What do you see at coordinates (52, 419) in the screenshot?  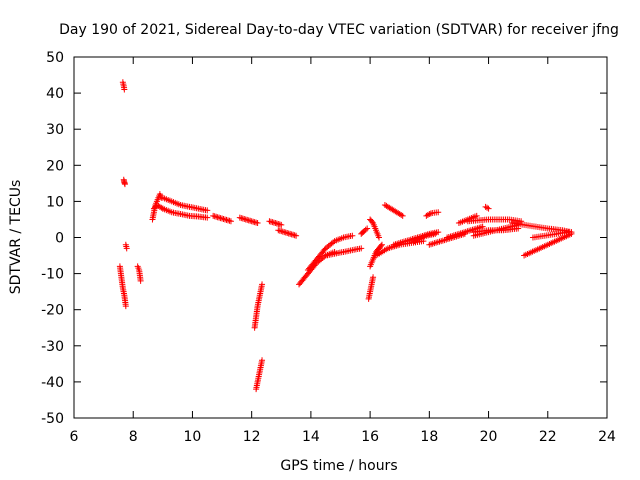 I see `y-tick-label: -50` at bounding box center [52, 419].